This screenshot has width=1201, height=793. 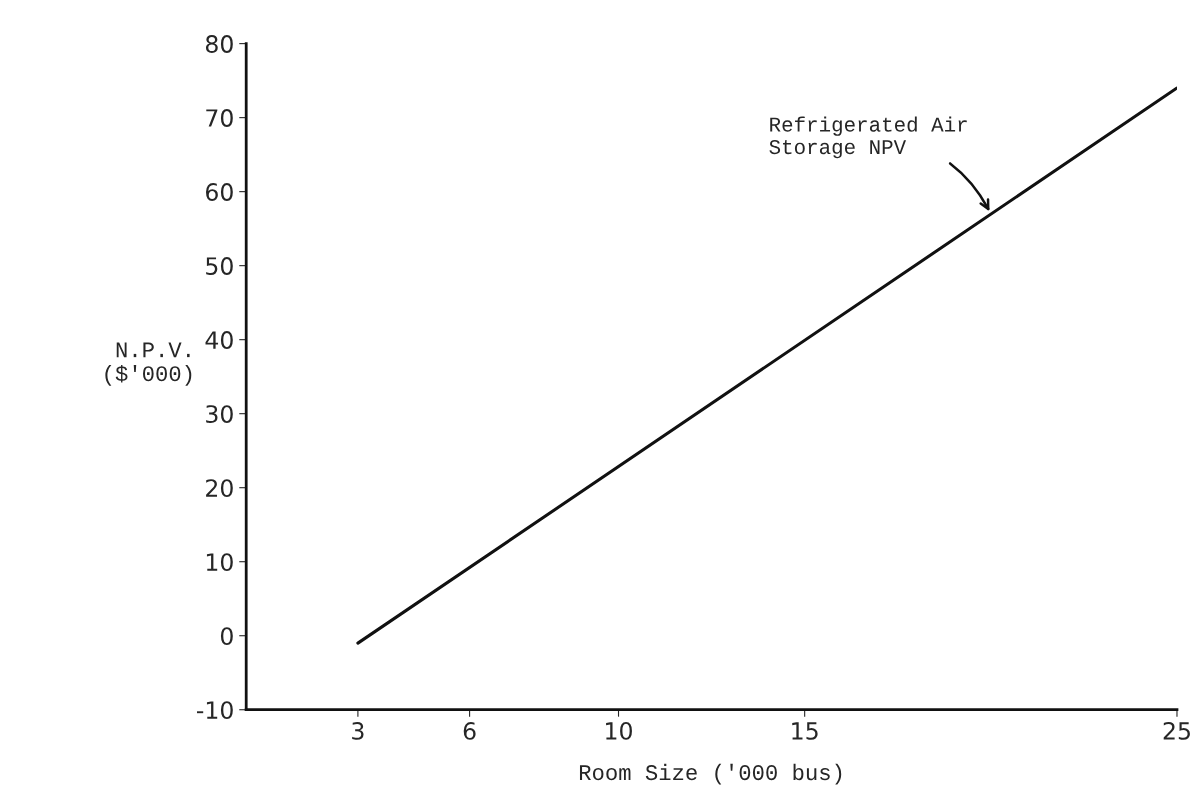 What do you see at coordinates (219, 266) in the screenshot?
I see `y-tick-label: 50` at bounding box center [219, 266].